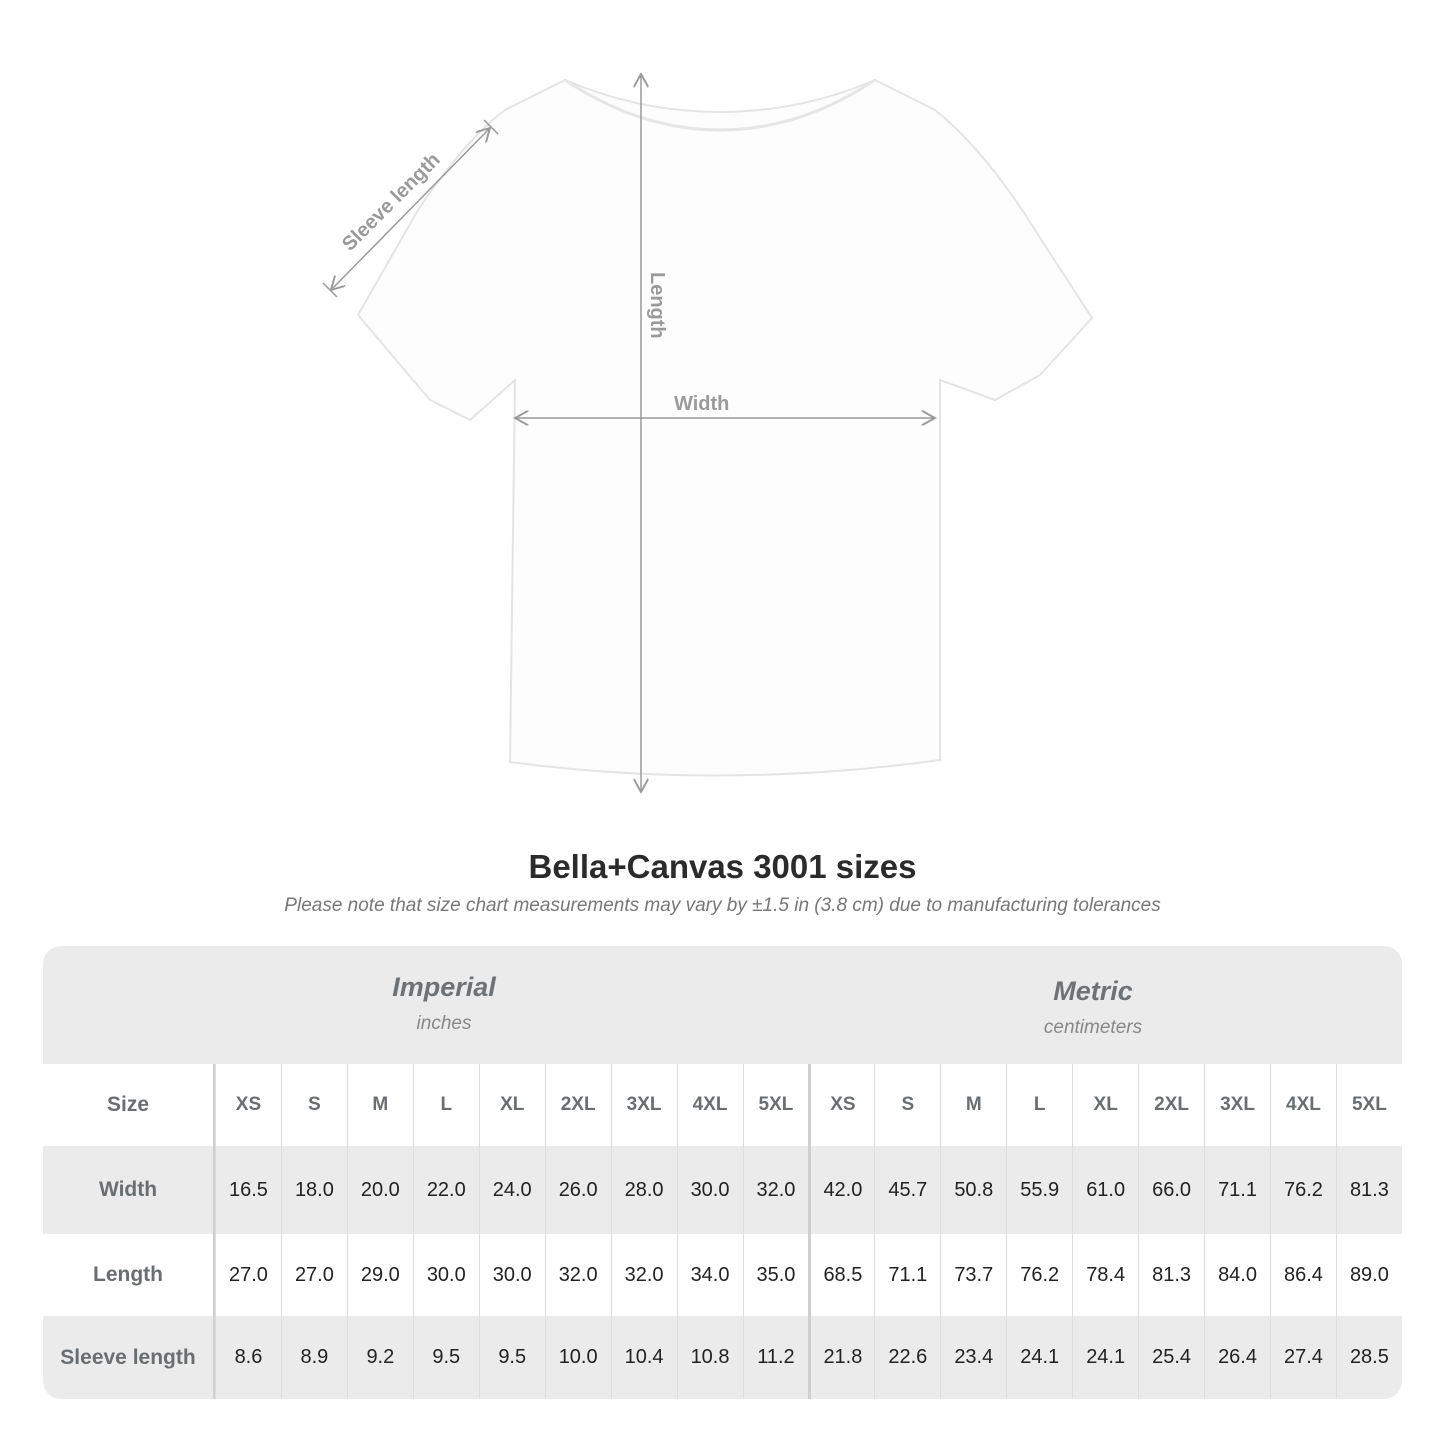 This screenshot has height=1445, width=1445. I want to click on table-cell: 20.0, so click(379, 1190).